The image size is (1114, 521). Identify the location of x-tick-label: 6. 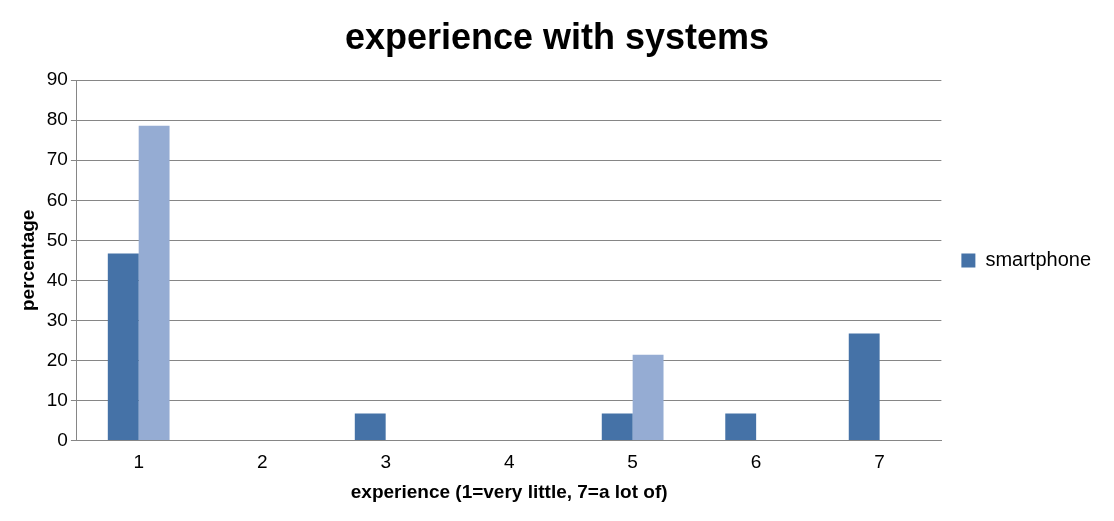
(756, 462).